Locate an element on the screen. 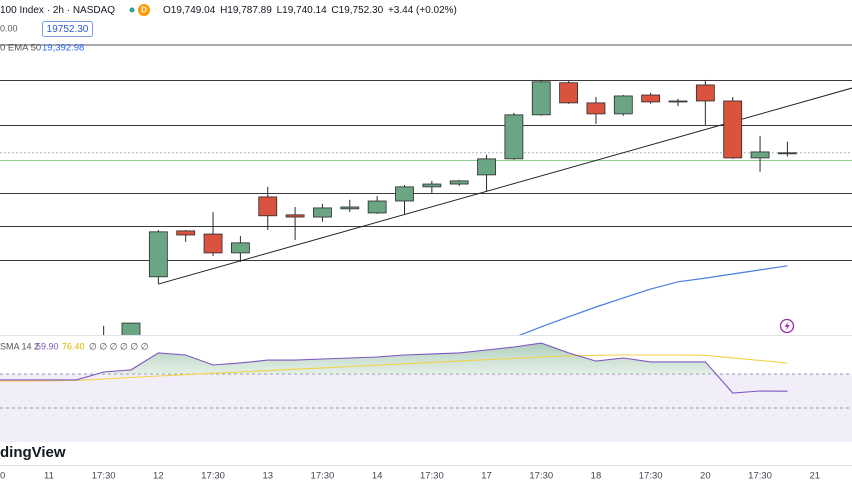 The height and width of the screenshot is (485, 852). ohlc-value: 19,740.14 is located at coordinates (304, 10).